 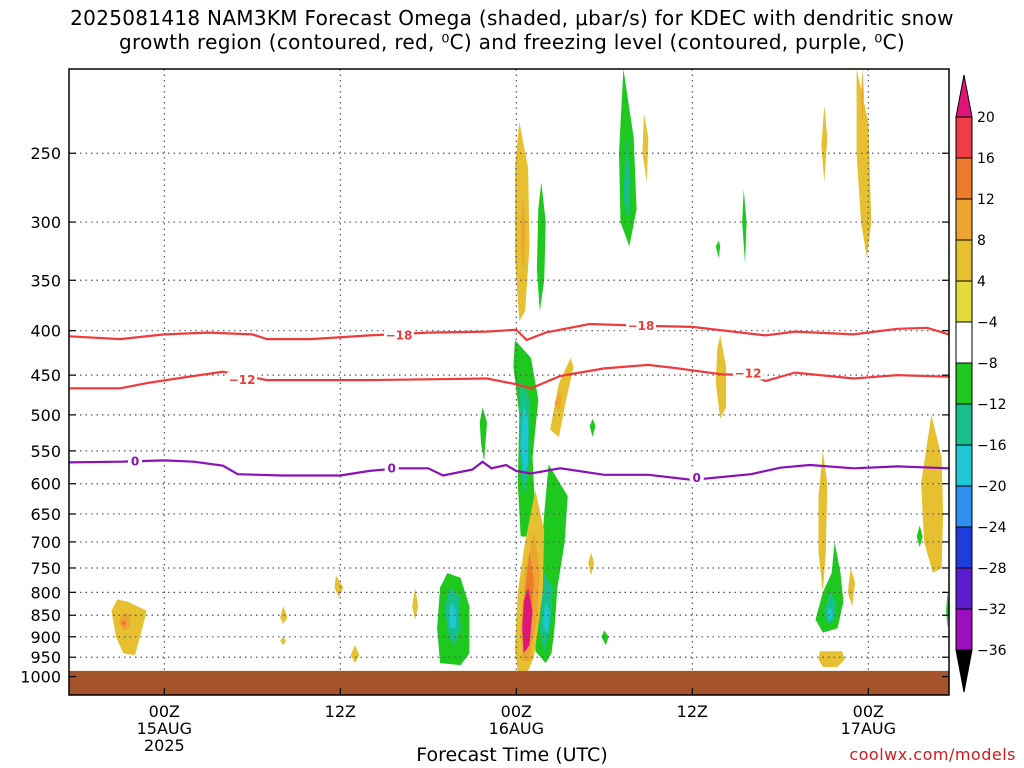 What do you see at coordinates (992, 569) in the screenshot?
I see `colorbar-label-11: −28` at bounding box center [992, 569].